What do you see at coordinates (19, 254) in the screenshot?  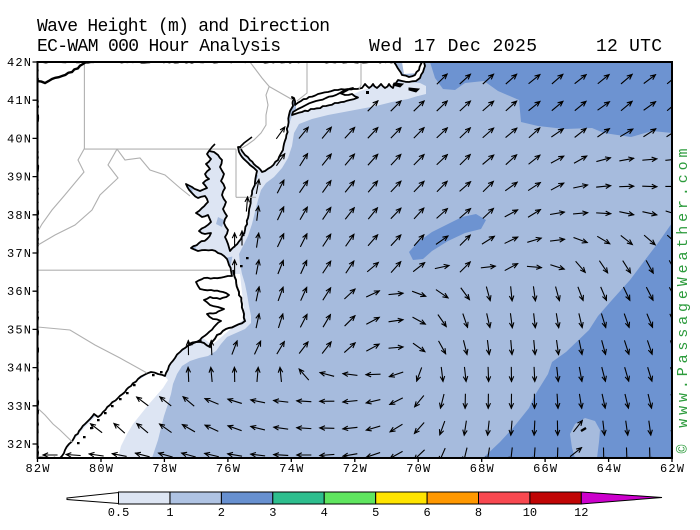 I see `svg-text: 37N` at bounding box center [19, 254].